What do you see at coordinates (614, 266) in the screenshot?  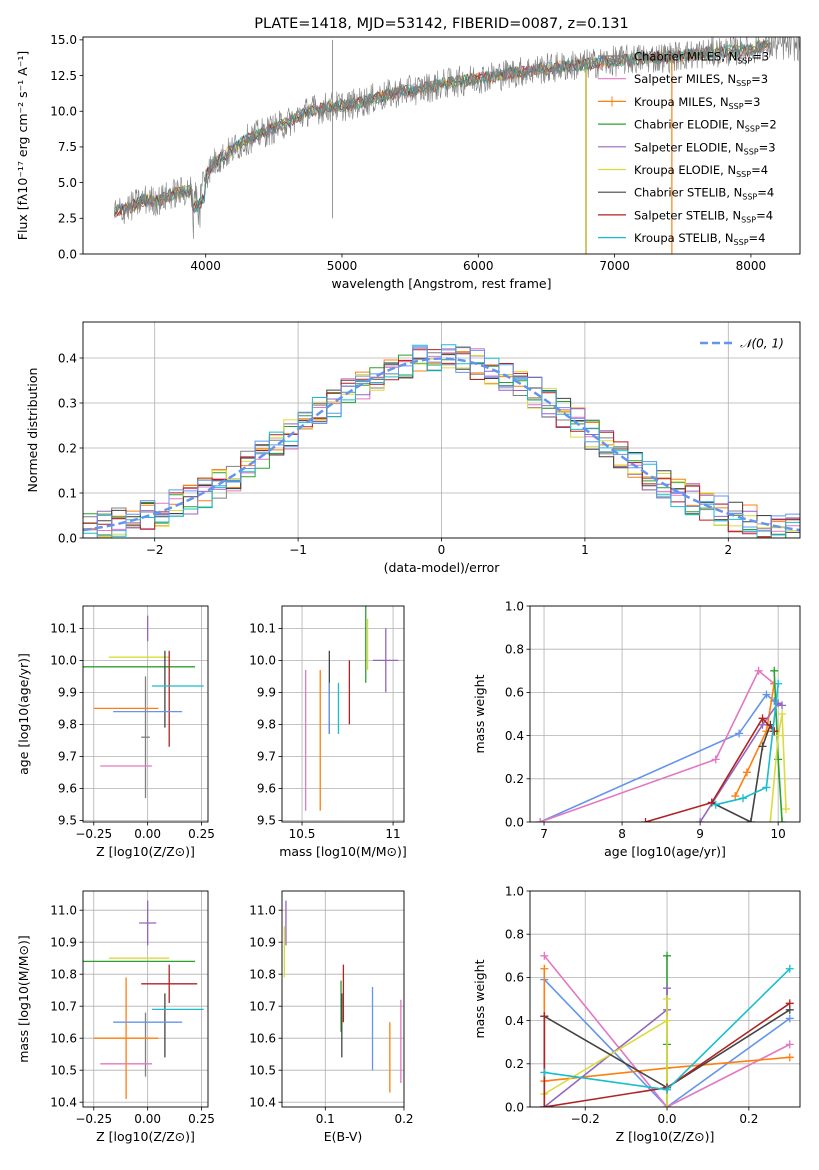 I see `x-tick-label: 7000` at bounding box center [614, 266].